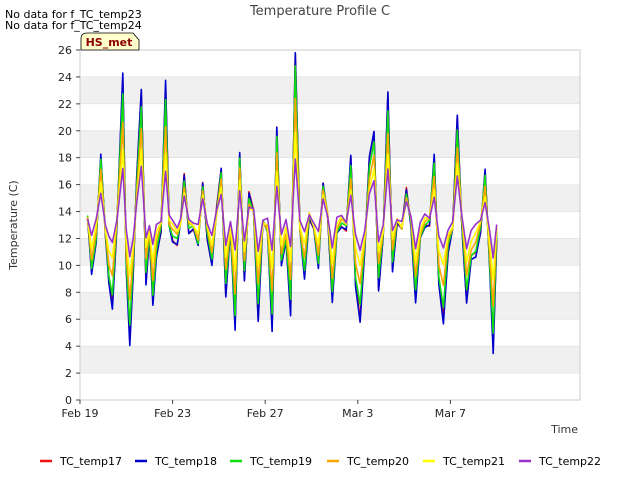 The width and height of the screenshot is (640, 480). Describe the element at coordinates (73, 25) in the screenshot. I see `no-data-note-2: No data for f_TC_temp24` at that location.